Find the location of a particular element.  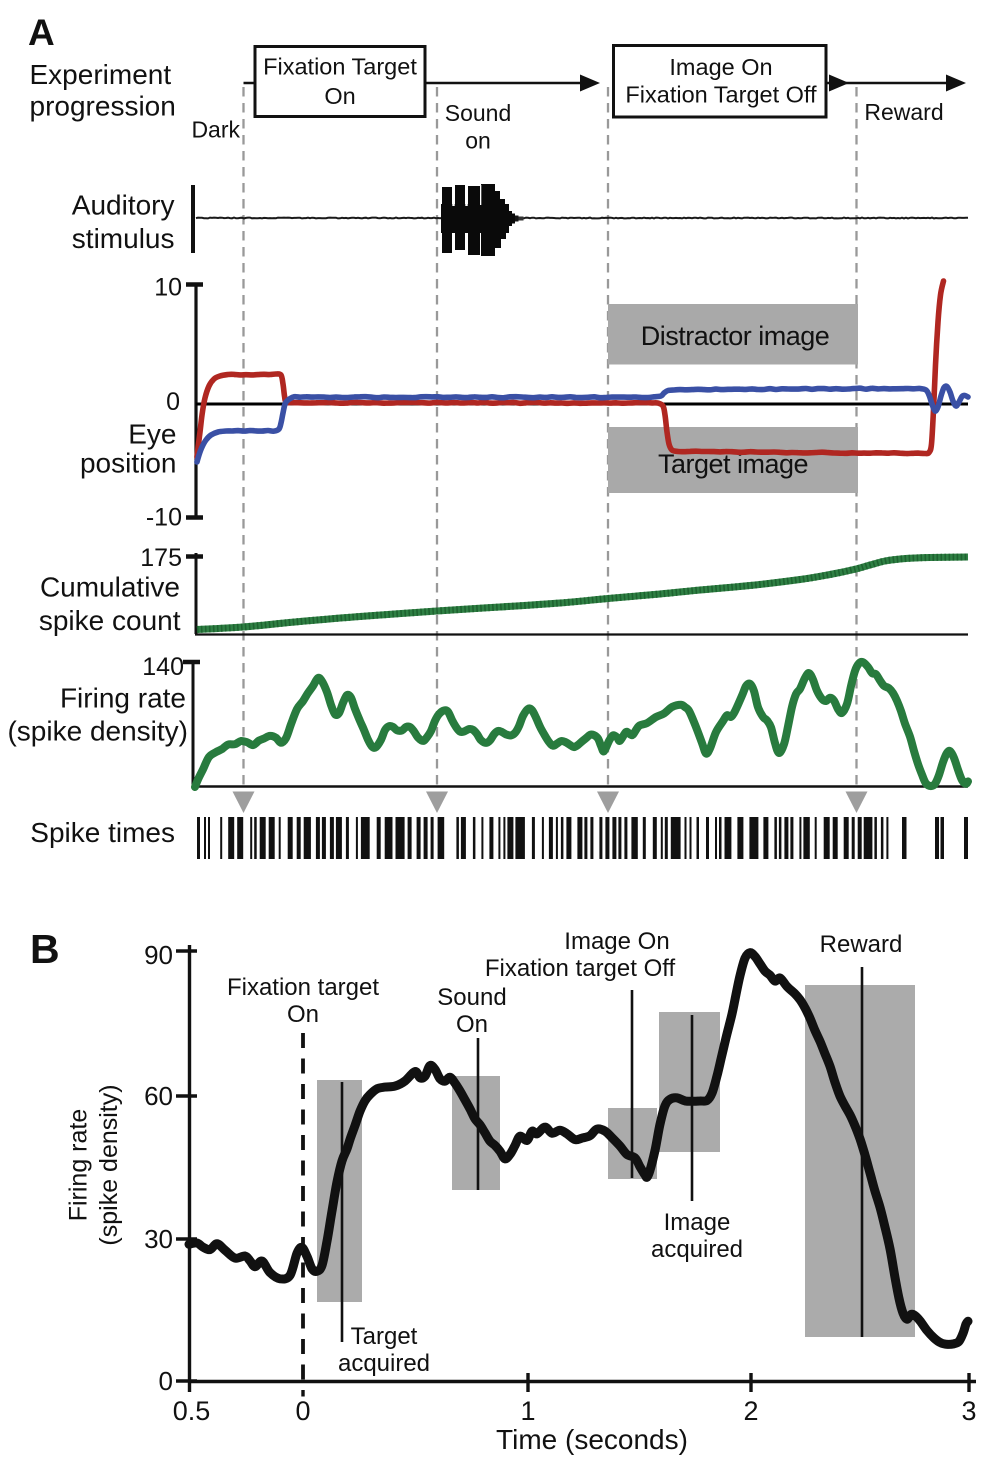

svg-text: Spike times is located at coordinates (102, 832).